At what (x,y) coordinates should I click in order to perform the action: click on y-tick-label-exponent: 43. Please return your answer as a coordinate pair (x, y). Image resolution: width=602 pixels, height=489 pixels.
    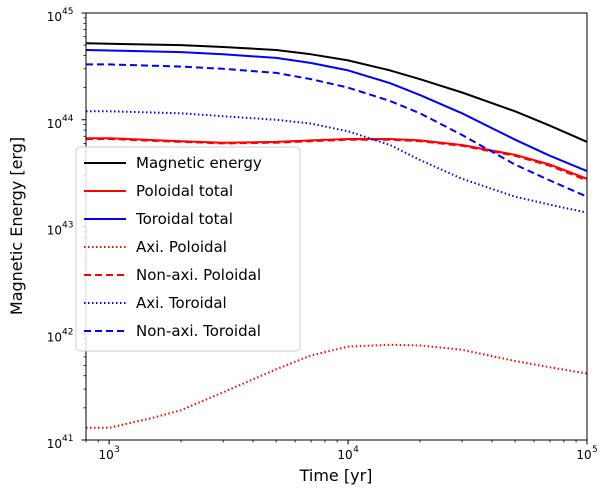
    Looking at the image, I should click on (67, 226).